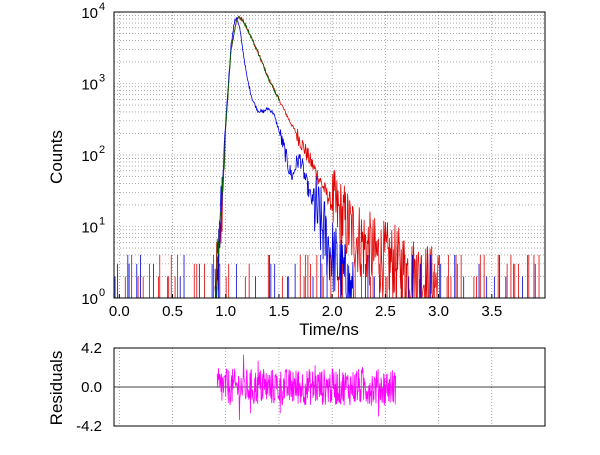 The height and width of the screenshot is (455, 600). Describe the element at coordinates (102, 7) in the screenshot. I see `y-tick-exponent: 4` at that location.